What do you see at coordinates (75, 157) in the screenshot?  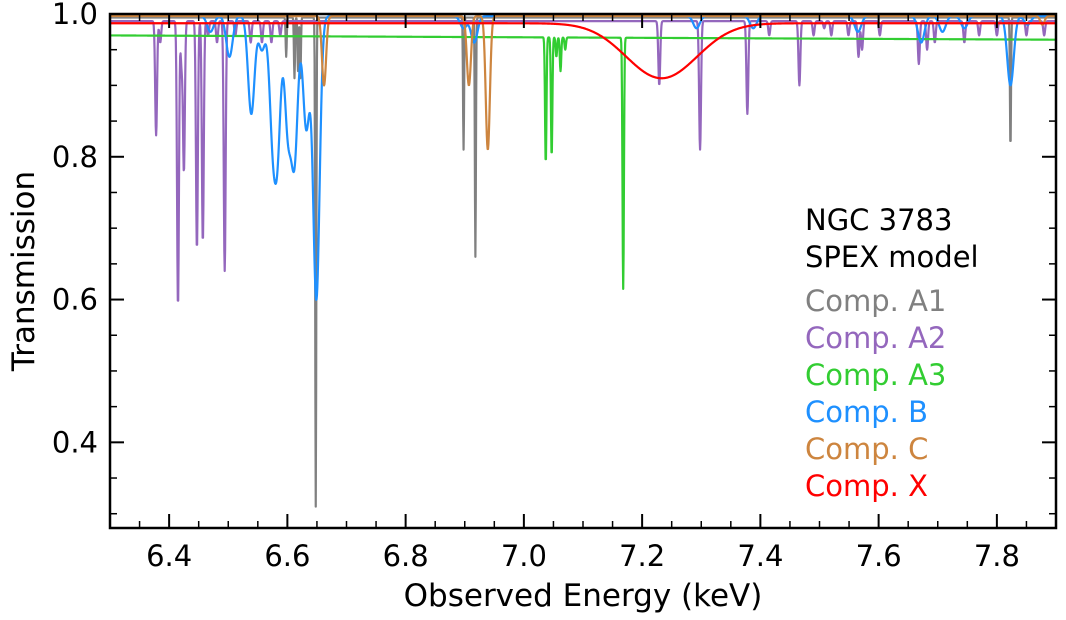 I see `y-tick-label: 0.8` at bounding box center [75, 157].